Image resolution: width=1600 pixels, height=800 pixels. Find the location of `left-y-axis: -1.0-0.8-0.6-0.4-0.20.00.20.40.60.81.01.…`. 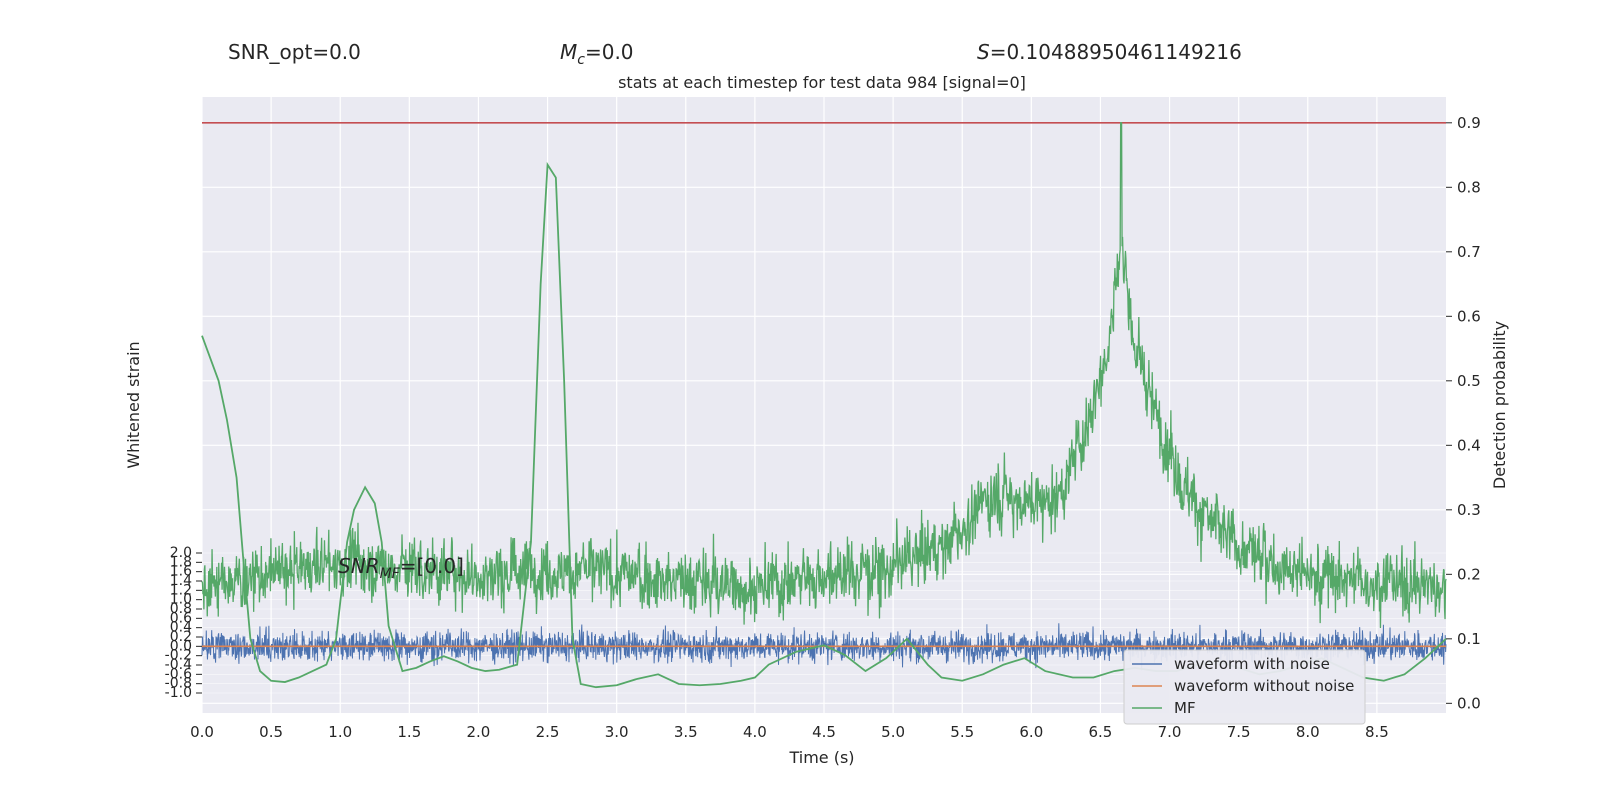

left-y-axis: -1.0-0.8-0.6-0.4-0.20.00.20.40.60.81.01.… is located at coordinates (183, 623).